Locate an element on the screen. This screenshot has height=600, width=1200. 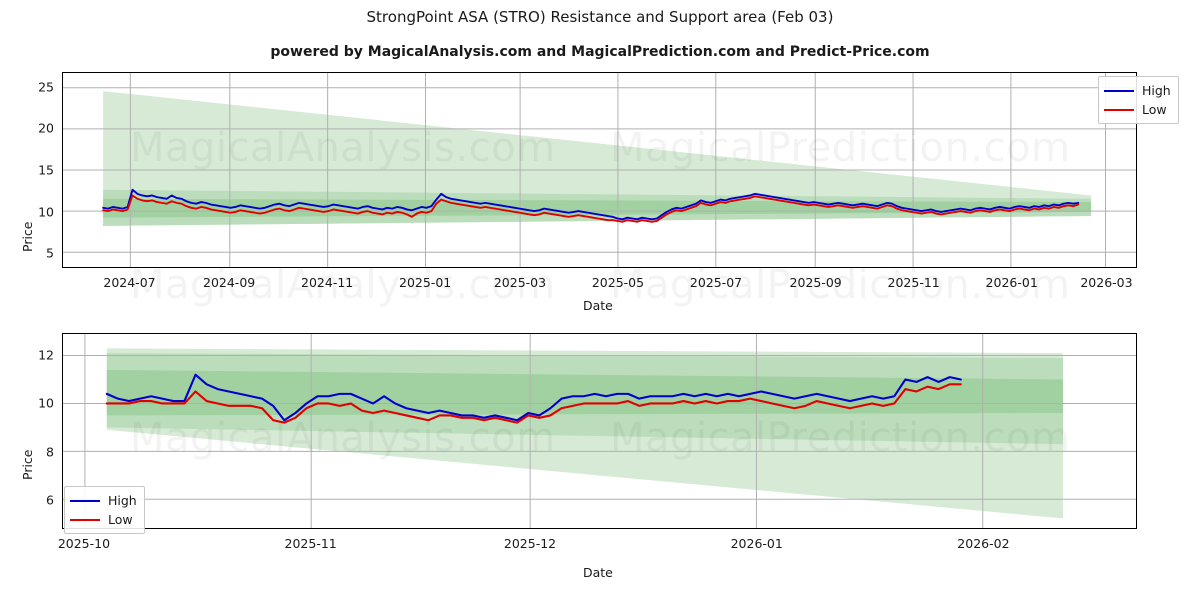
x-tick-label: 2025-07 is located at coordinates (716, 282).